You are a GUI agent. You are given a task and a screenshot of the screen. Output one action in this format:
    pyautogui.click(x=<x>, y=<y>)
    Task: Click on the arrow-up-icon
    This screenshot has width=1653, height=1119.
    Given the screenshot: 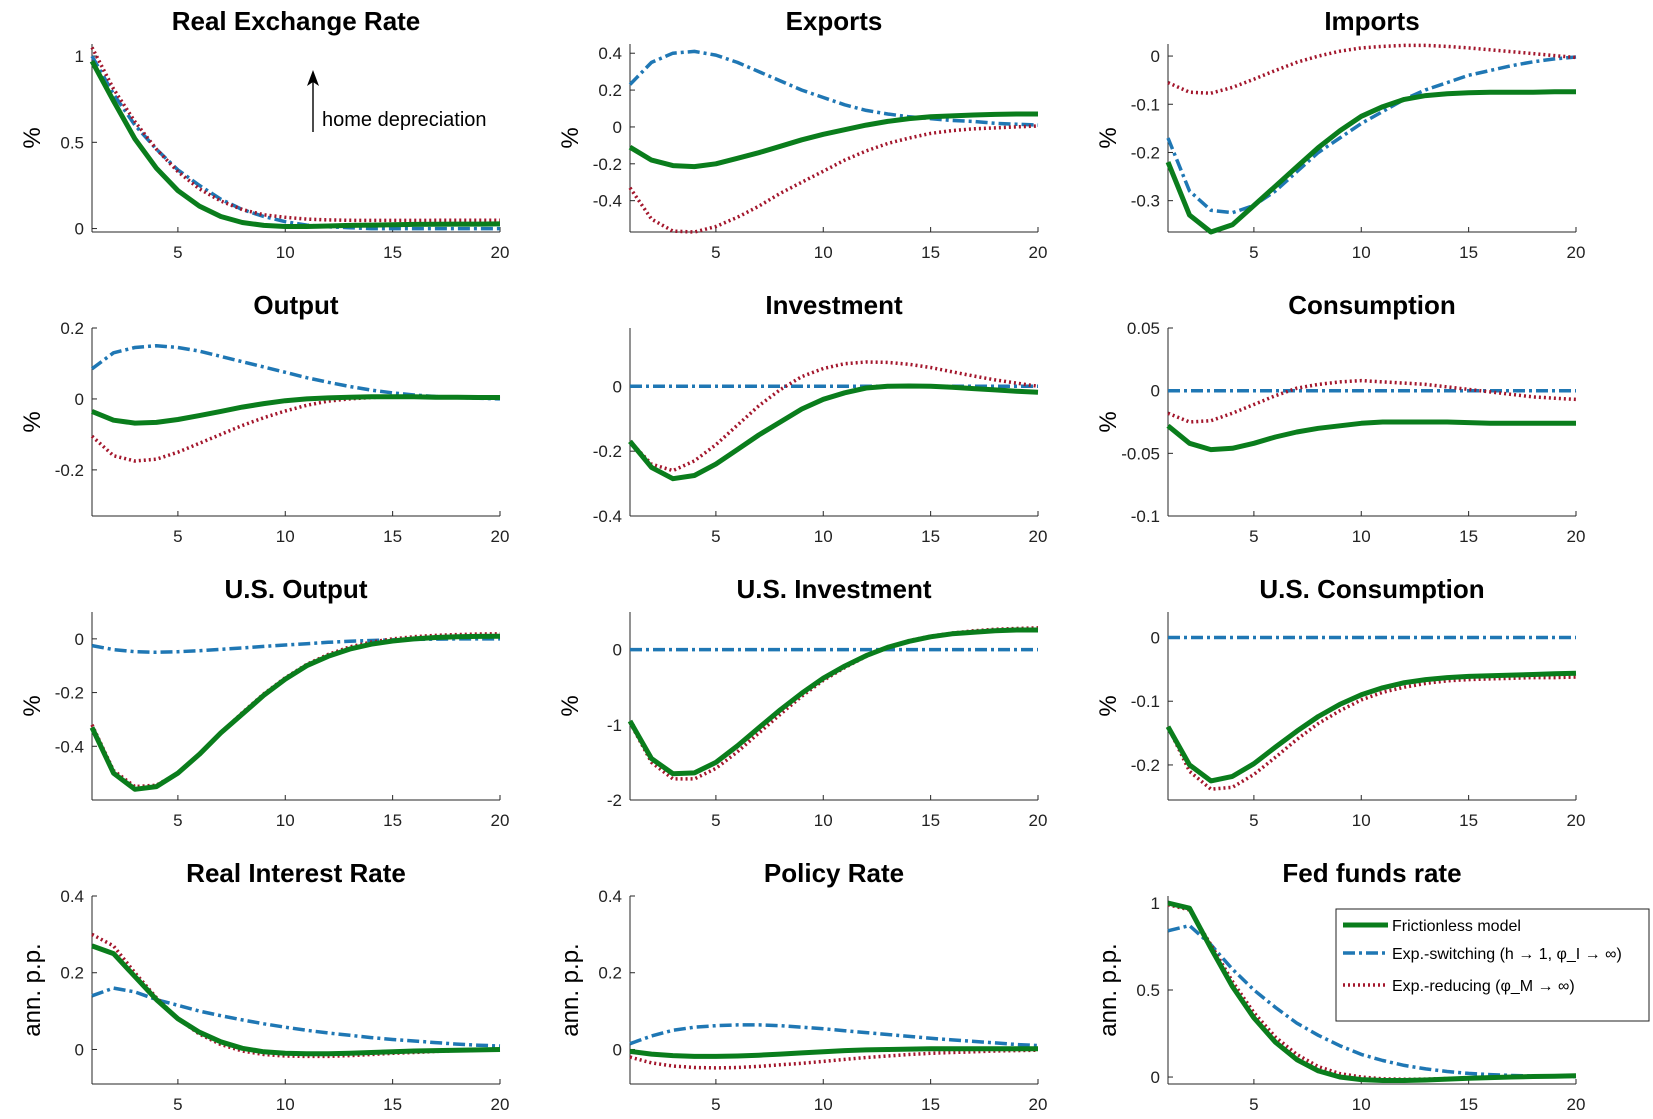 What is the action you would take?
    pyautogui.click(x=313, y=78)
    